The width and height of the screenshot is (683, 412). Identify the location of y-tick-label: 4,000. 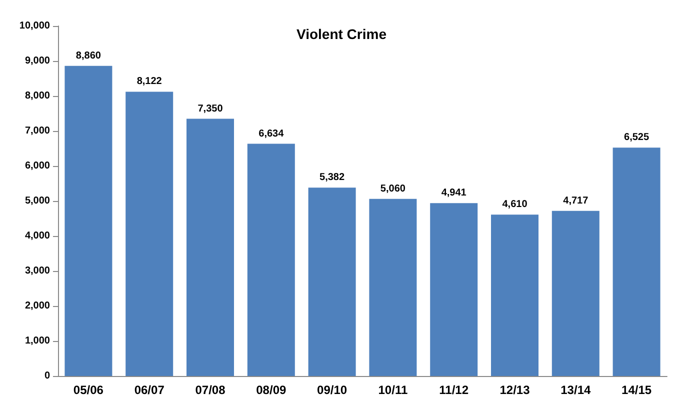
(37, 236).